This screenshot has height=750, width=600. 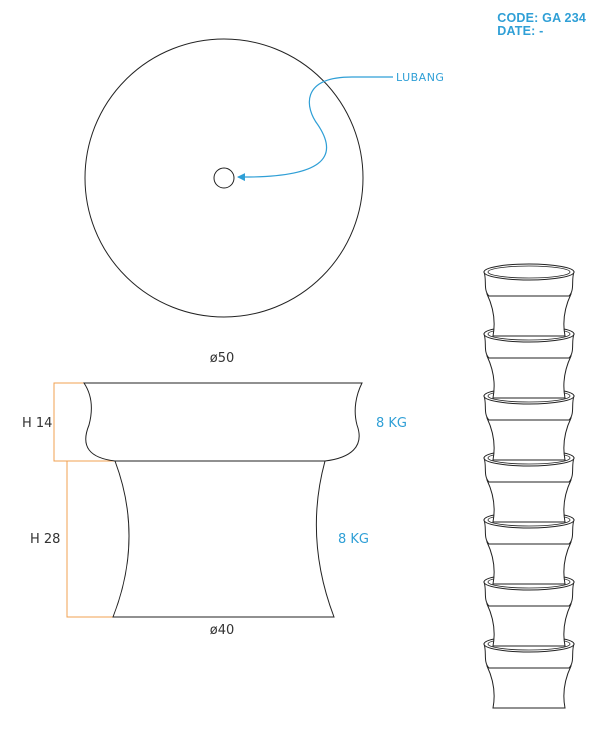 What do you see at coordinates (223, 539) in the screenshot?
I see `lower-piece-outline` at bounding box center [223, 539].